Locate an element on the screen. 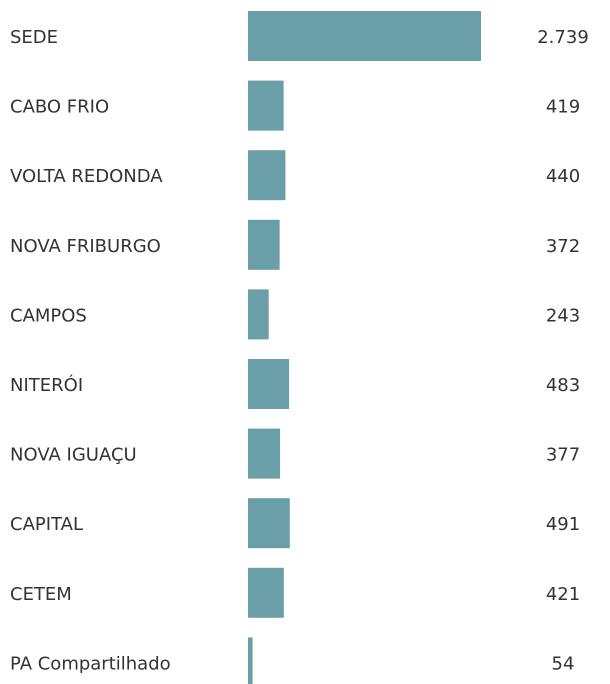  value-label: 421 is located at coordinates (563, 594).